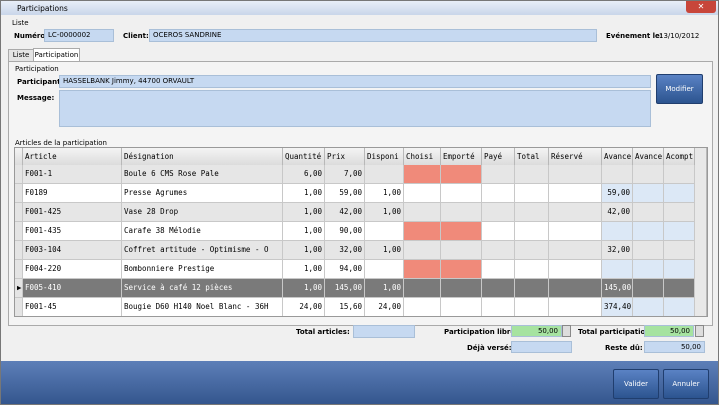 The image size is (719, 405). I want to click on column-header: Emporté, so click(461, 156).